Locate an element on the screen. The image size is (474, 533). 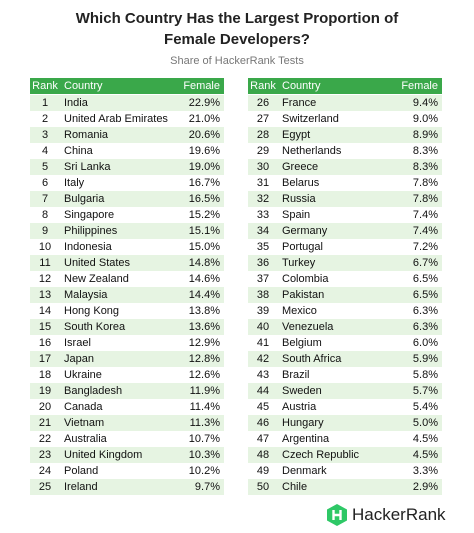
table-cell: 10 is located at coordinates (45, 247).